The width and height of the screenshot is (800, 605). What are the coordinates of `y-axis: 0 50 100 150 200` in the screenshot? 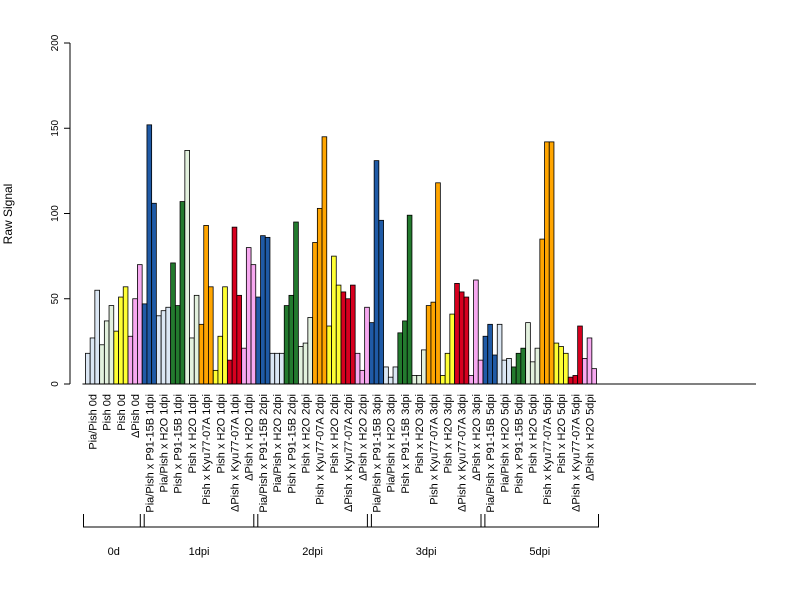 It's located at (60, 210).